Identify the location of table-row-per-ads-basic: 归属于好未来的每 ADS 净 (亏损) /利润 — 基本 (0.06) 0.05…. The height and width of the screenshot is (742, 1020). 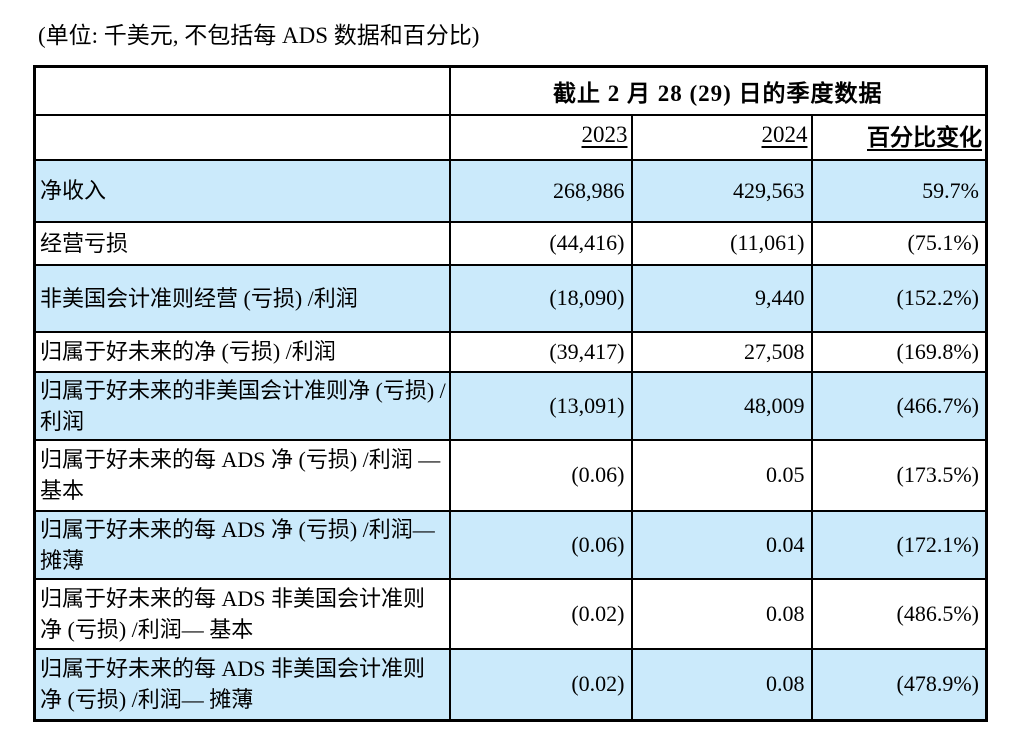
(510, 475).